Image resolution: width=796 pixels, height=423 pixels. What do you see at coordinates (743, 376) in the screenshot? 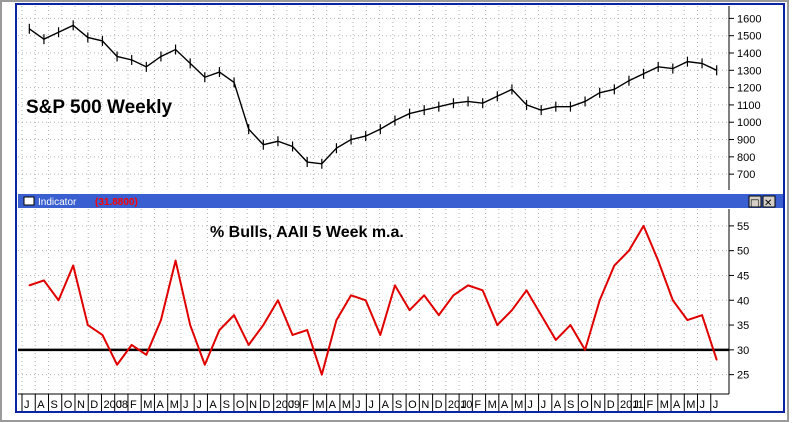
I see `y-tick-label: 25` at bounding box center [743, 376].